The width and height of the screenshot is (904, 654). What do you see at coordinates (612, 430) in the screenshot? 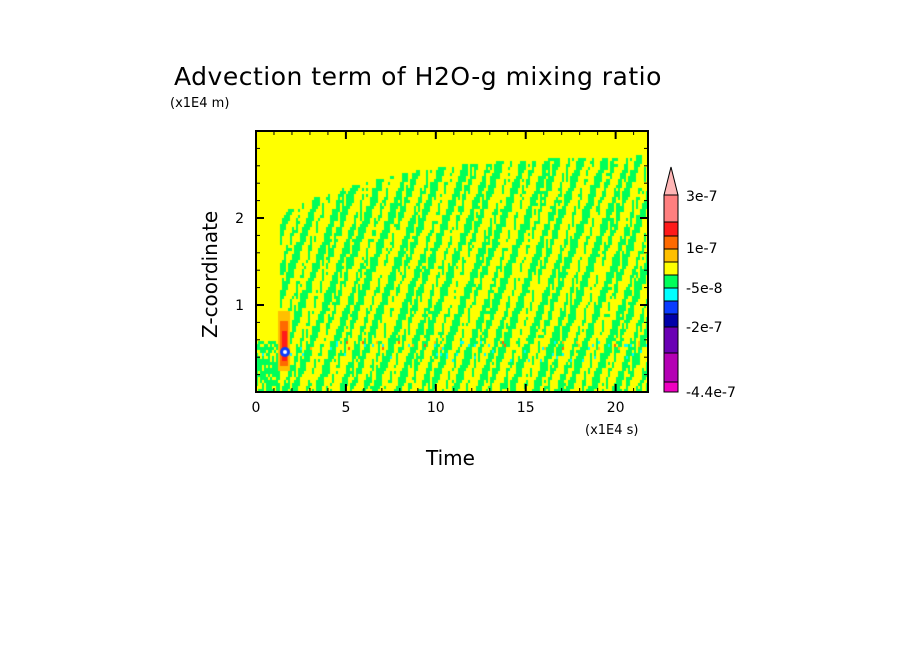
I see `x-axis-unit: (x1E4 s)` at bounding box center [612, 430].